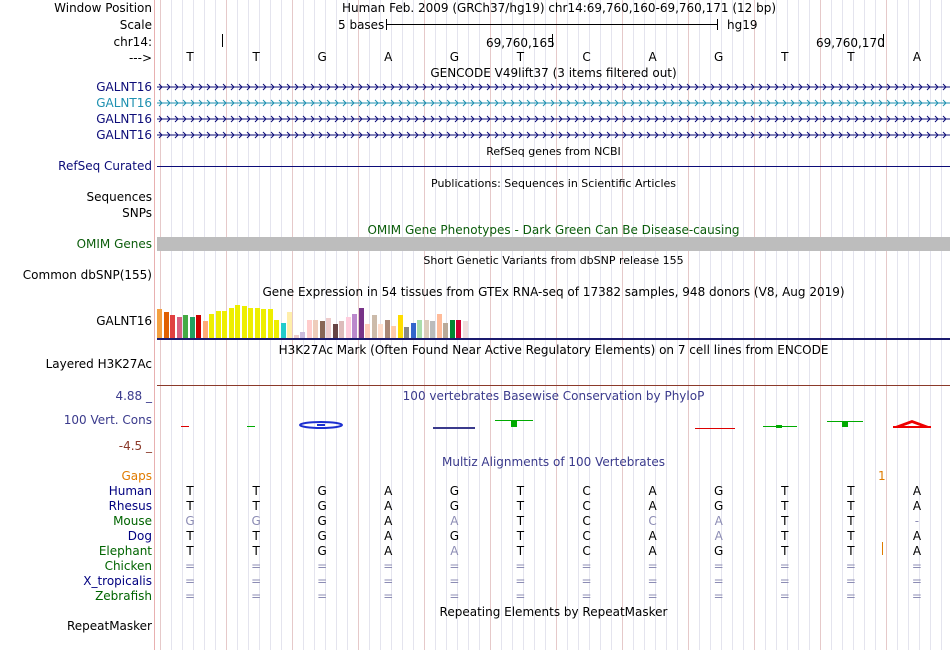  What do you see at coordinates (553, 166) in the screenshot?
I see `refseq-gene-line` at bounding box center [553, 166].